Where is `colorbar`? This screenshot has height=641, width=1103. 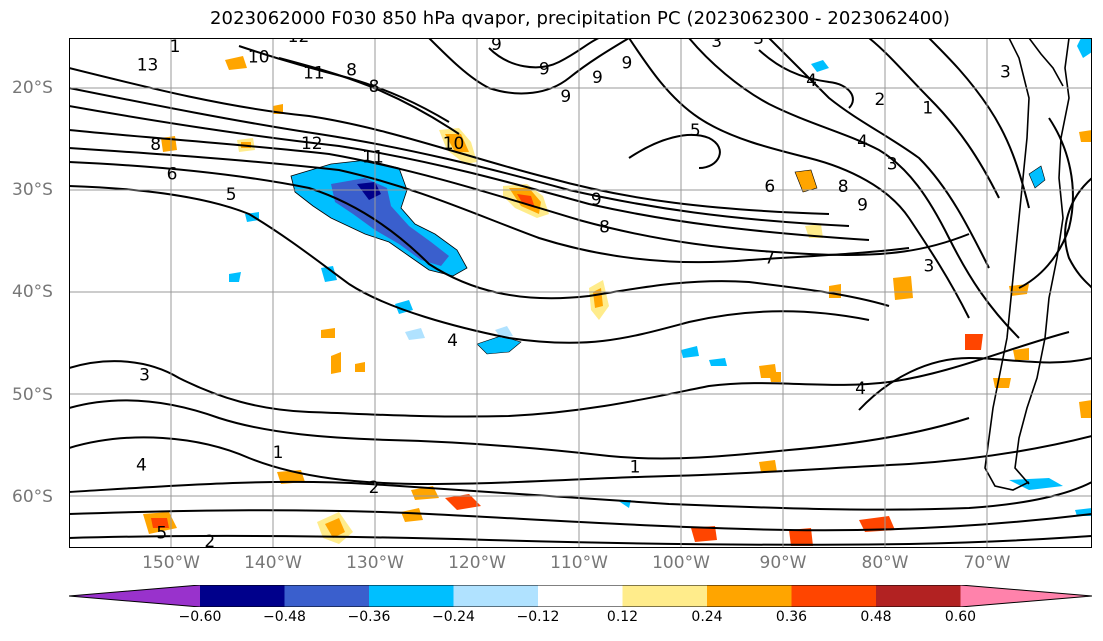 colorbar is located at coordinates (580, 596).